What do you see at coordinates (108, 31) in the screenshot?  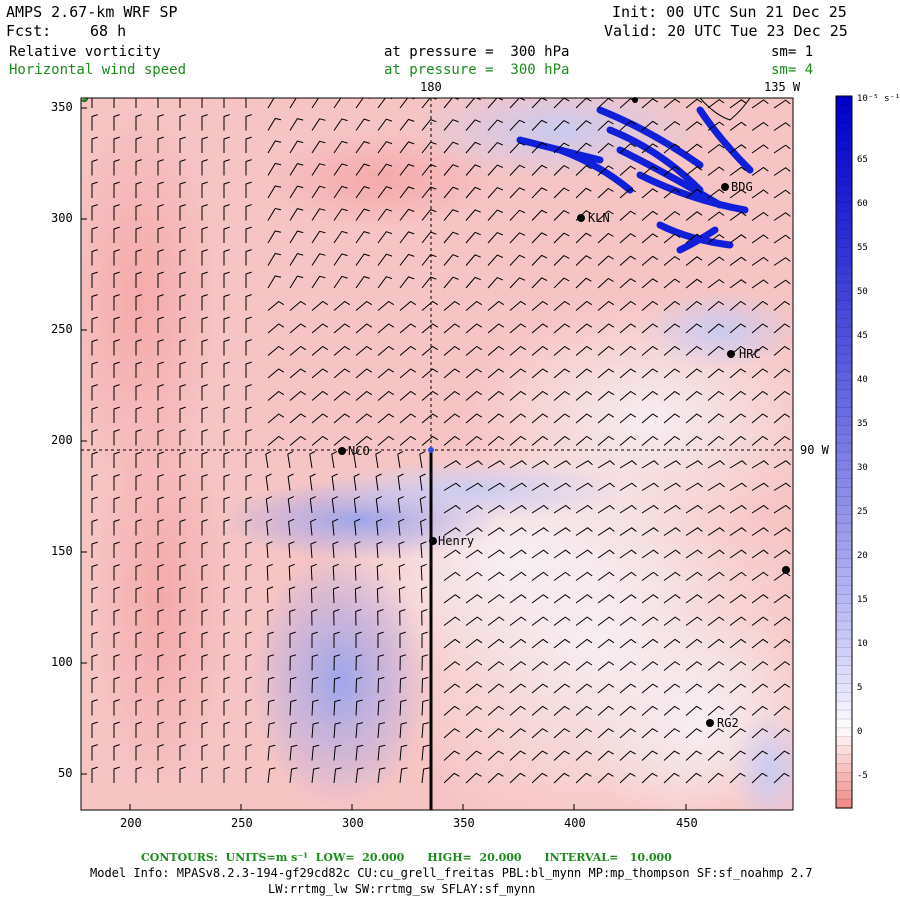 I see `forecast-hour: 68 h` at bounding box center [108, 31].